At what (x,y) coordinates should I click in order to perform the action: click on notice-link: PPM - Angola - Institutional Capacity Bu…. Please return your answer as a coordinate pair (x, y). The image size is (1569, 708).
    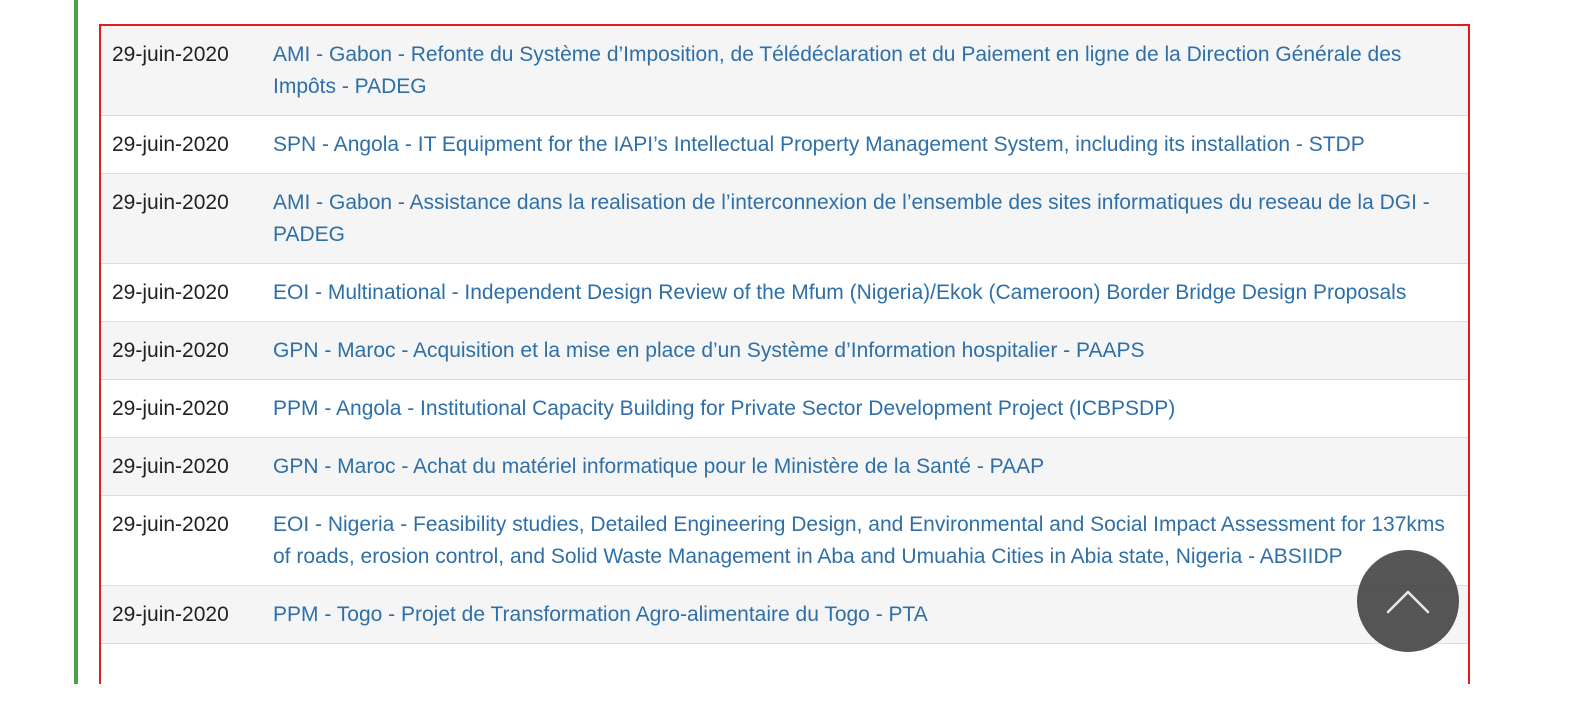
    Looking at the image, I should click on (724, 408).